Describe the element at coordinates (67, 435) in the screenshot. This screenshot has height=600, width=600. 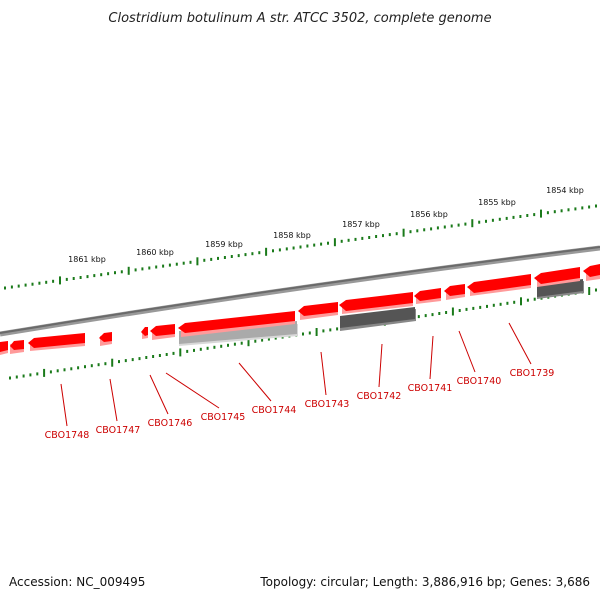
I see `gene-label-cbo1748: CBO1748` at that location.